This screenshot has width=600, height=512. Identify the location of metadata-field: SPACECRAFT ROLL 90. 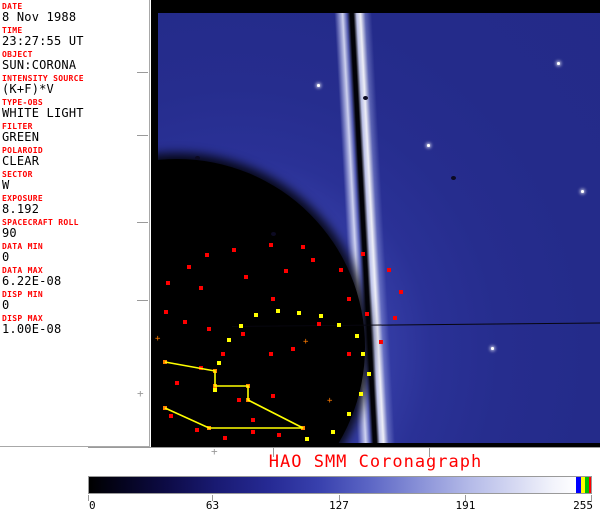
(75, 229).